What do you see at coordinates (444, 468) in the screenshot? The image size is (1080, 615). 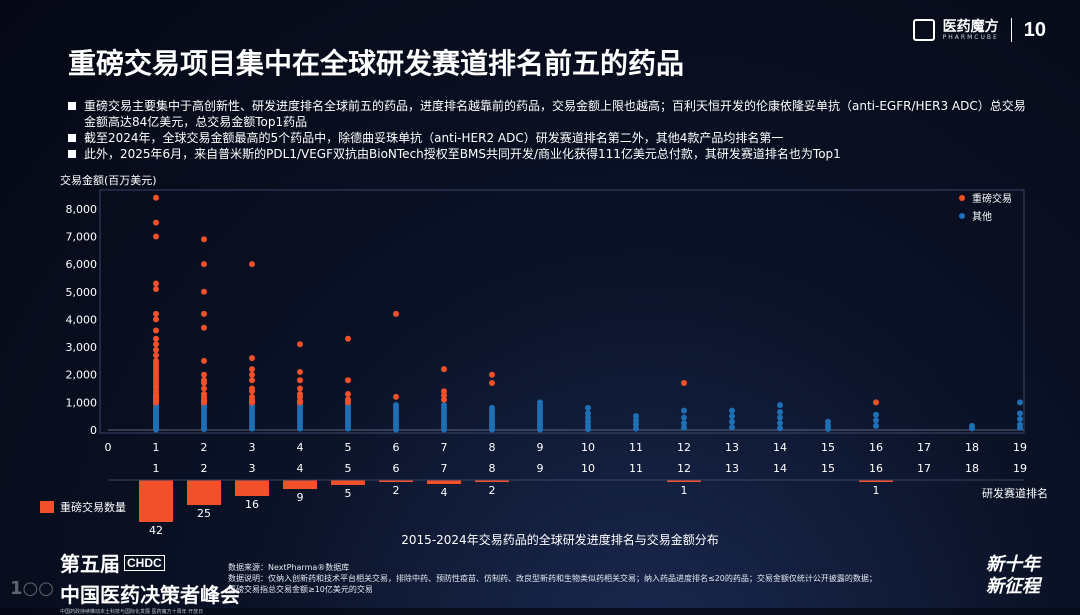 I see `count-category-label: 7` at bounding box center [444, 468].